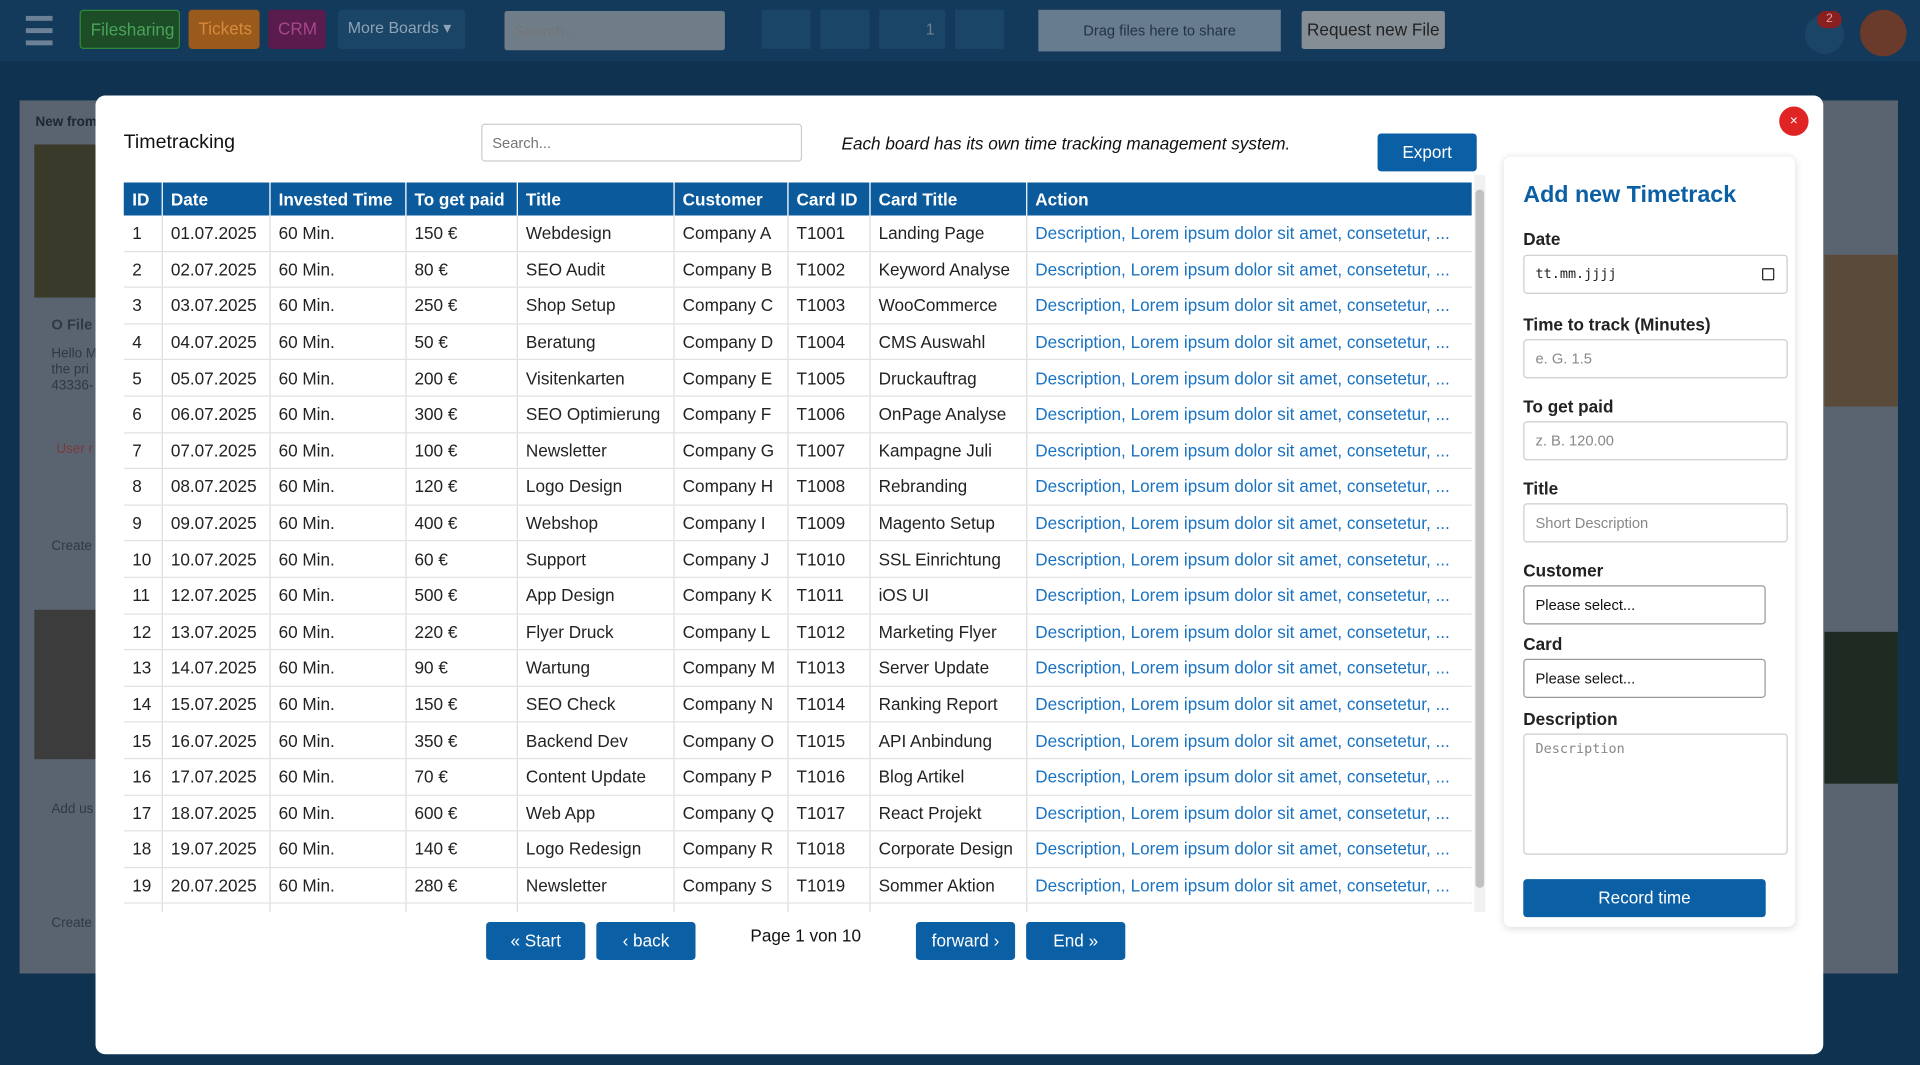 Image resolution: width=1920 pixels, height=1065 pixels. I want to click on table-cell: 220 €, so click(461, 632).